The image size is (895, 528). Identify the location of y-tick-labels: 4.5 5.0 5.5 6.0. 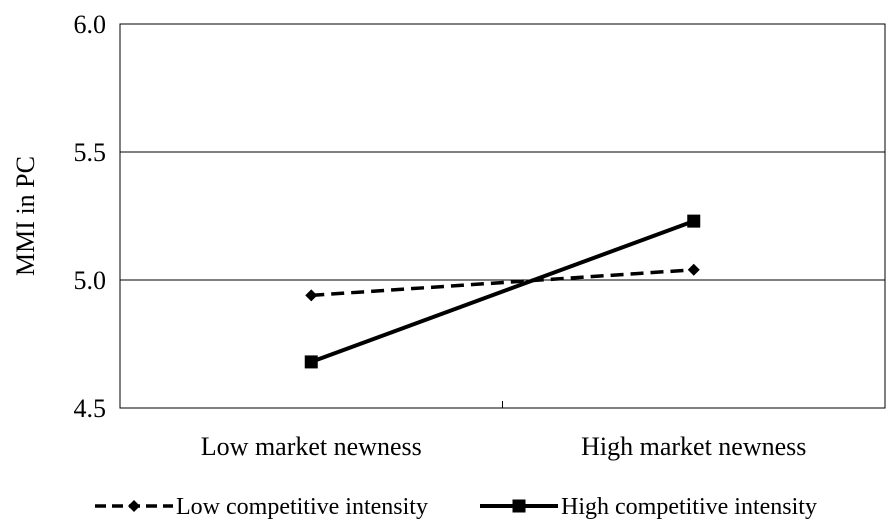
(90, 216).